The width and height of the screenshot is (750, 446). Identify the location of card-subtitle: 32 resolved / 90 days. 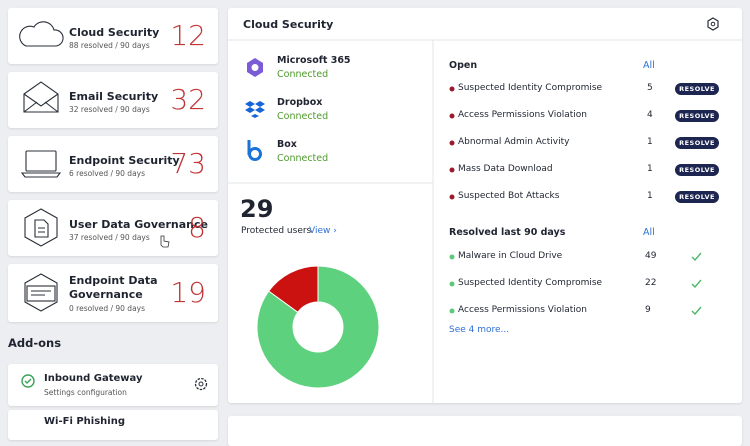
(109, 109).